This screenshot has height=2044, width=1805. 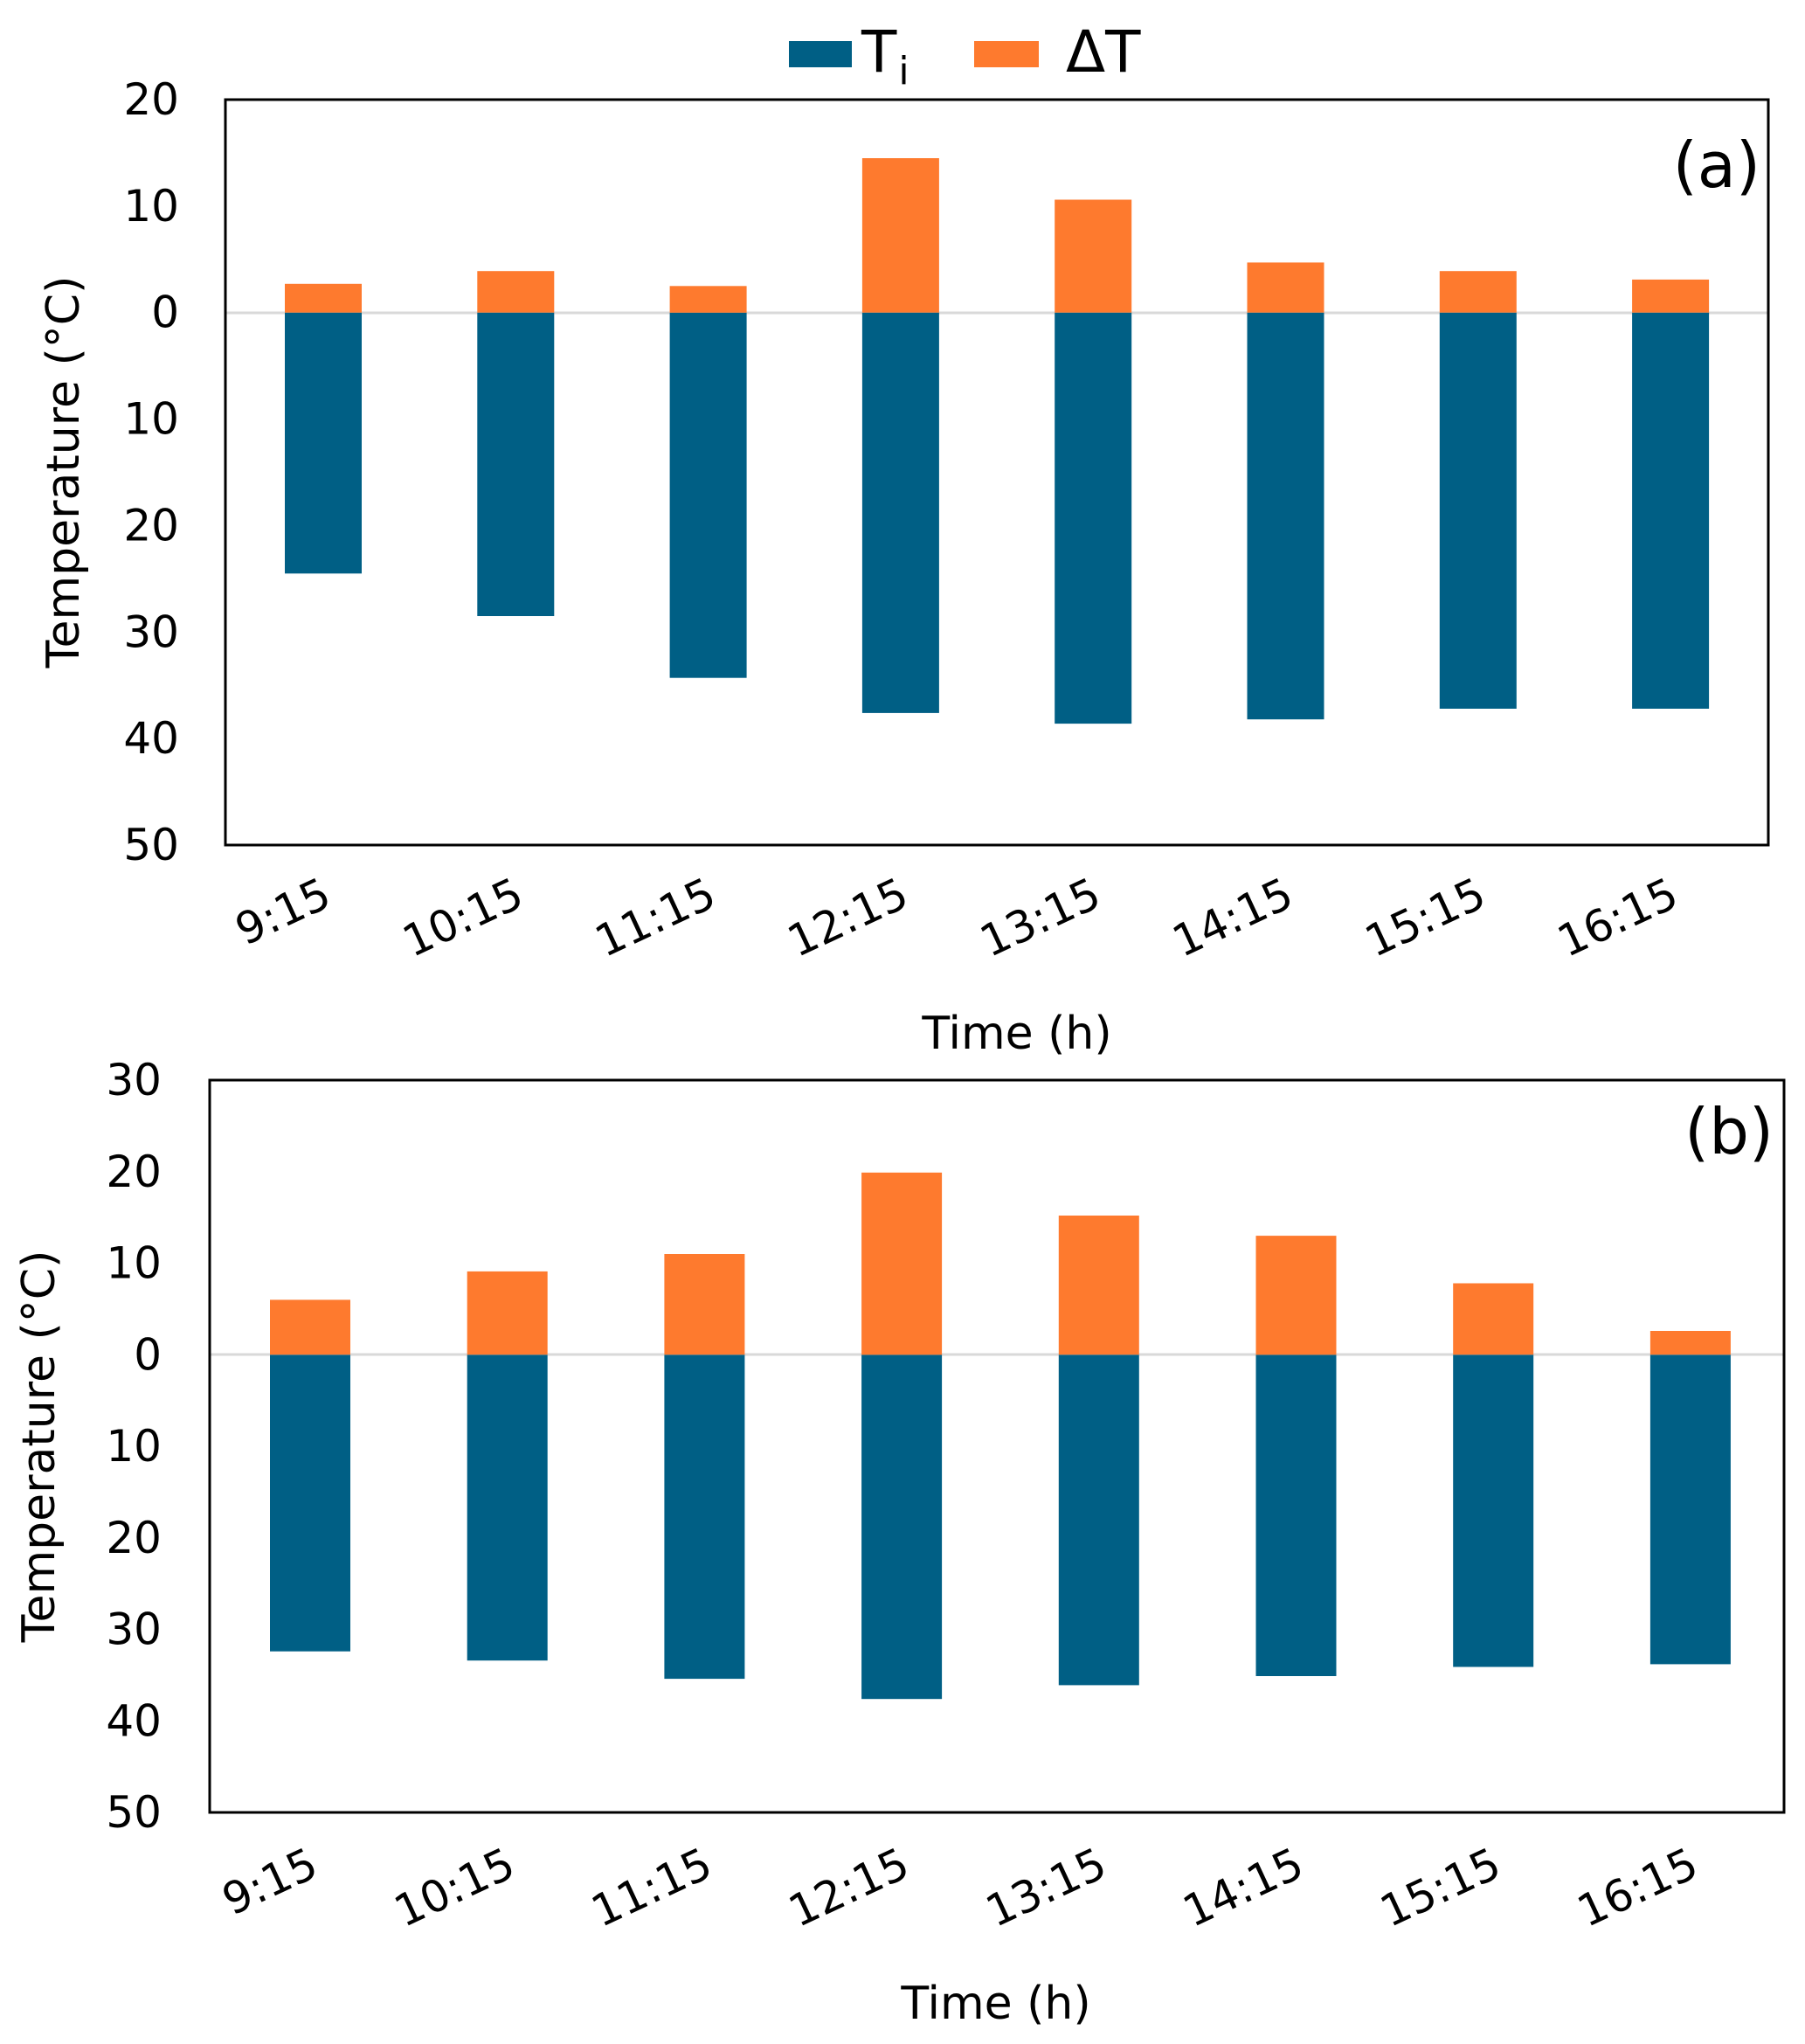 I want to click on panel-a-y-tick-label: 50, so click(x=151, y=845).